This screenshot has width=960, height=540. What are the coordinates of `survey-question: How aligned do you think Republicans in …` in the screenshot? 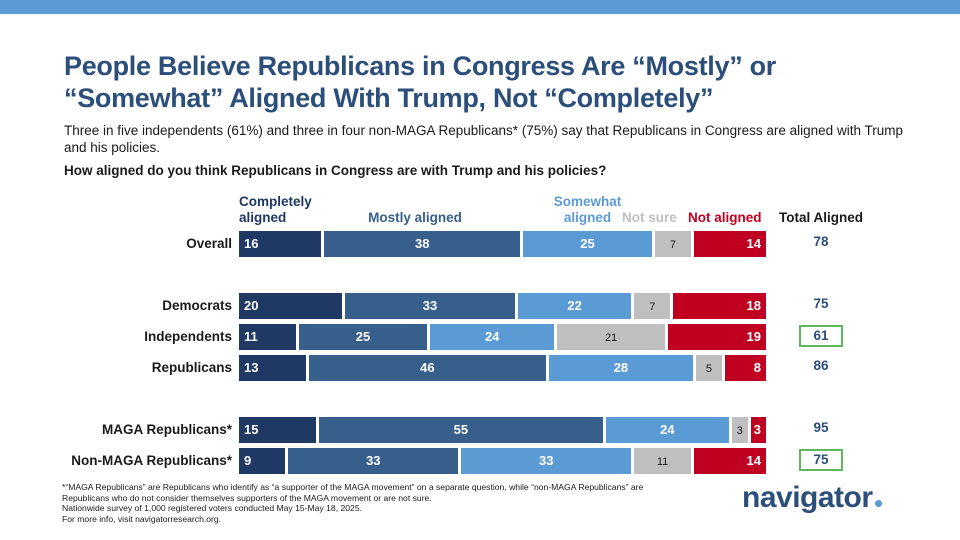 It's located at (335, 170).